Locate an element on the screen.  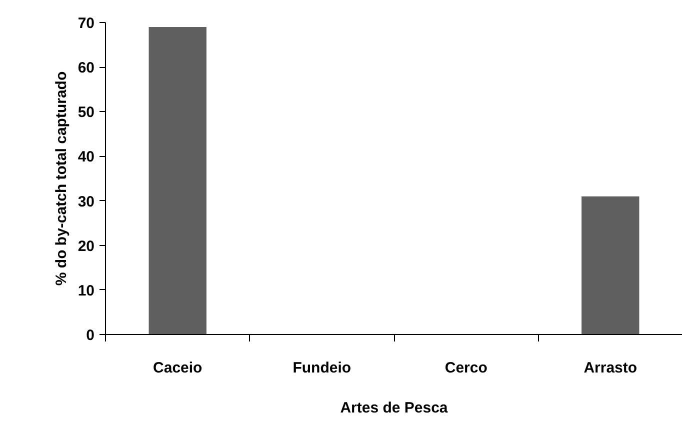
x-tick-label: Fundeio is located at coordinates (322, 368).